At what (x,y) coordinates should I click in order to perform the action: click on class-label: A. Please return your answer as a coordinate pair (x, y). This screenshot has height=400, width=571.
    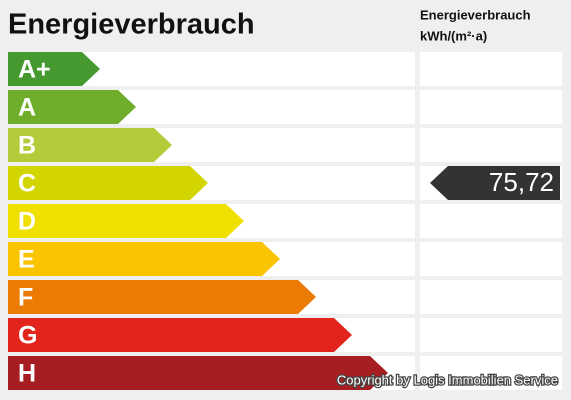
    Looking at the image, I should click on (27, 108).